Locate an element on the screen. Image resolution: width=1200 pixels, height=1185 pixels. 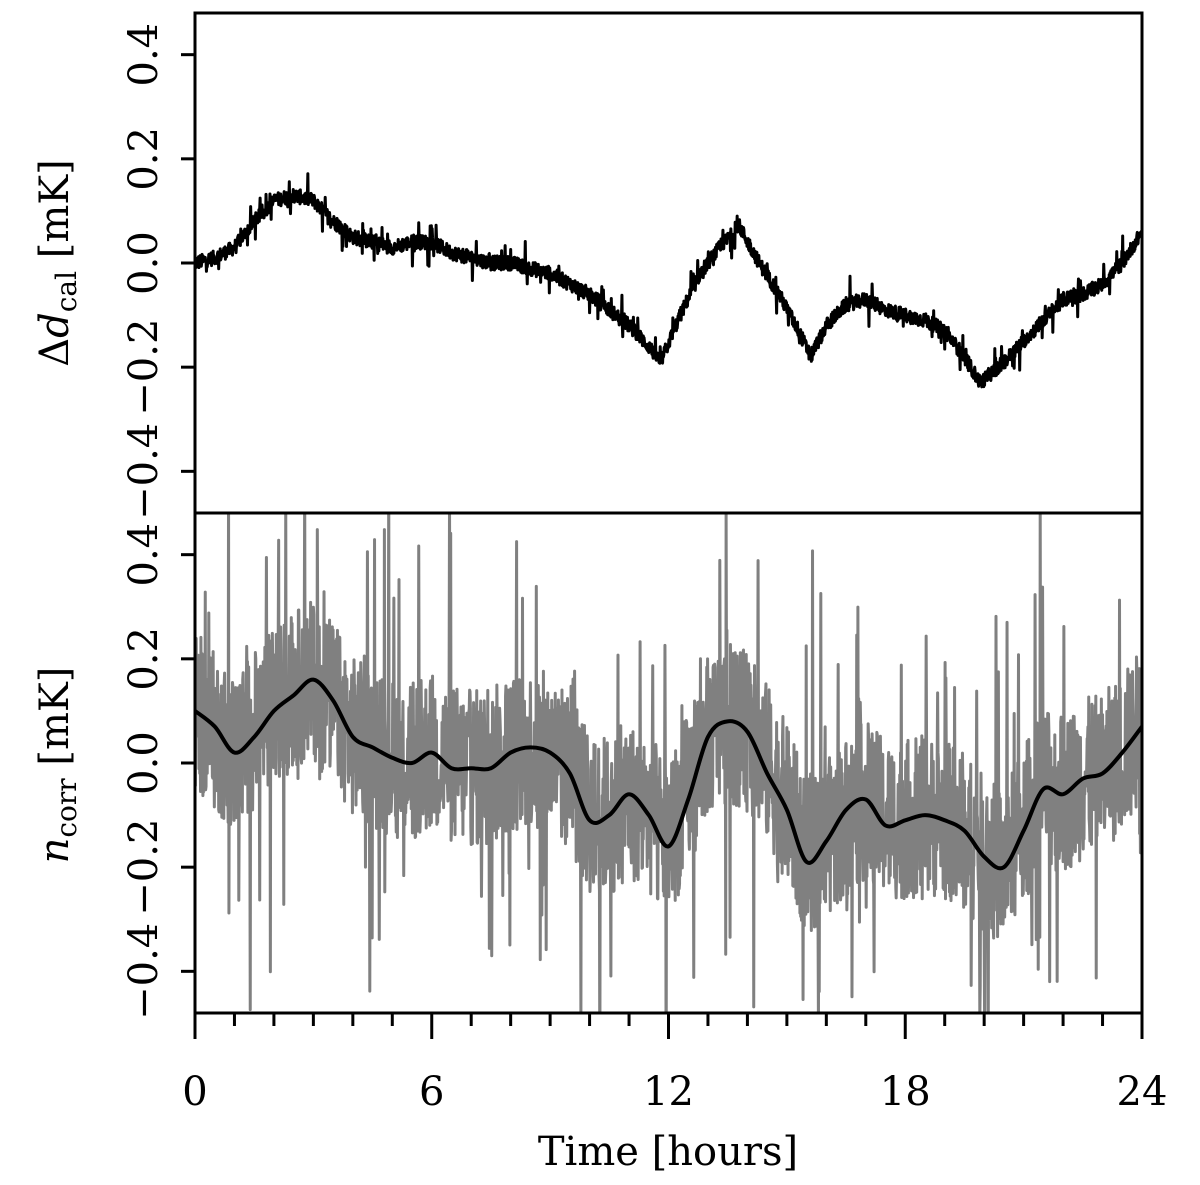
bottom-y-tick-label: 0.0 is located at coordinates (144, 763).